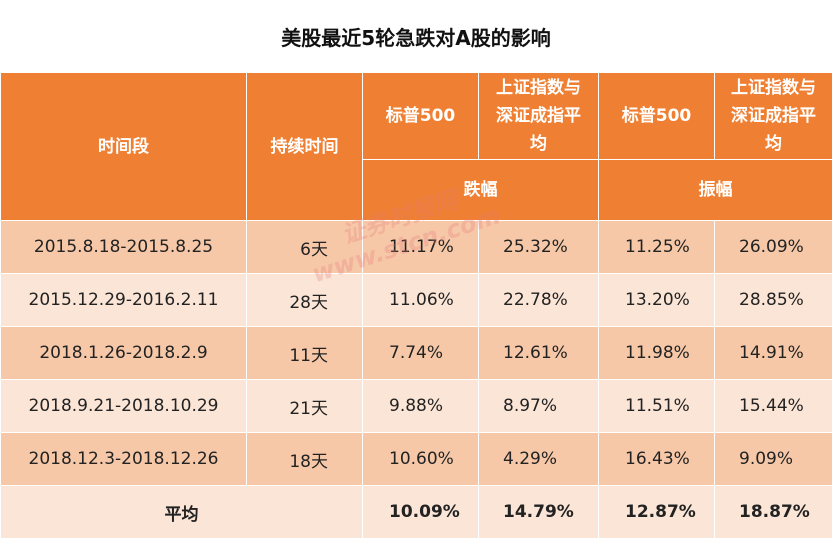 The width and height of the screenshot is (832, 539). Describe the element at coordinates (773, 353) in the screenshot. I see `cell-a-amplitude: 14.91%` at that location.